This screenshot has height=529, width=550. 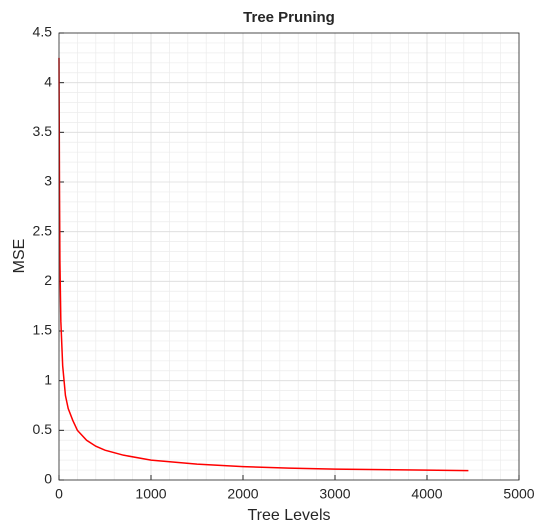 I want to click on y-tick-label: 3.5, so click(x=43, y=131).